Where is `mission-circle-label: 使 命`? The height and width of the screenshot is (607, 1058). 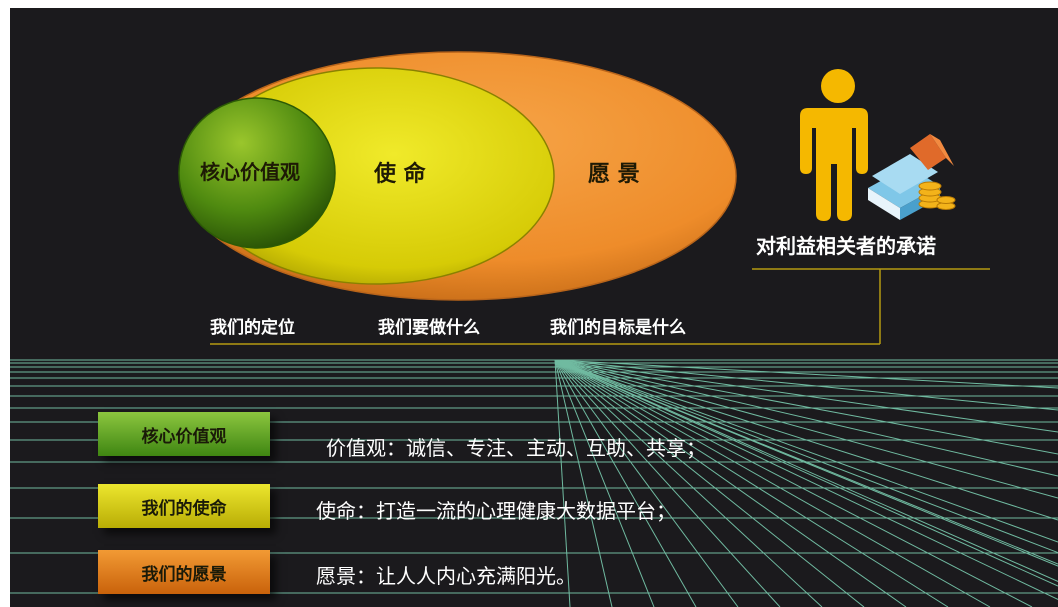
mission-circle-label: 使 命 is located at coordinates (400, 174).